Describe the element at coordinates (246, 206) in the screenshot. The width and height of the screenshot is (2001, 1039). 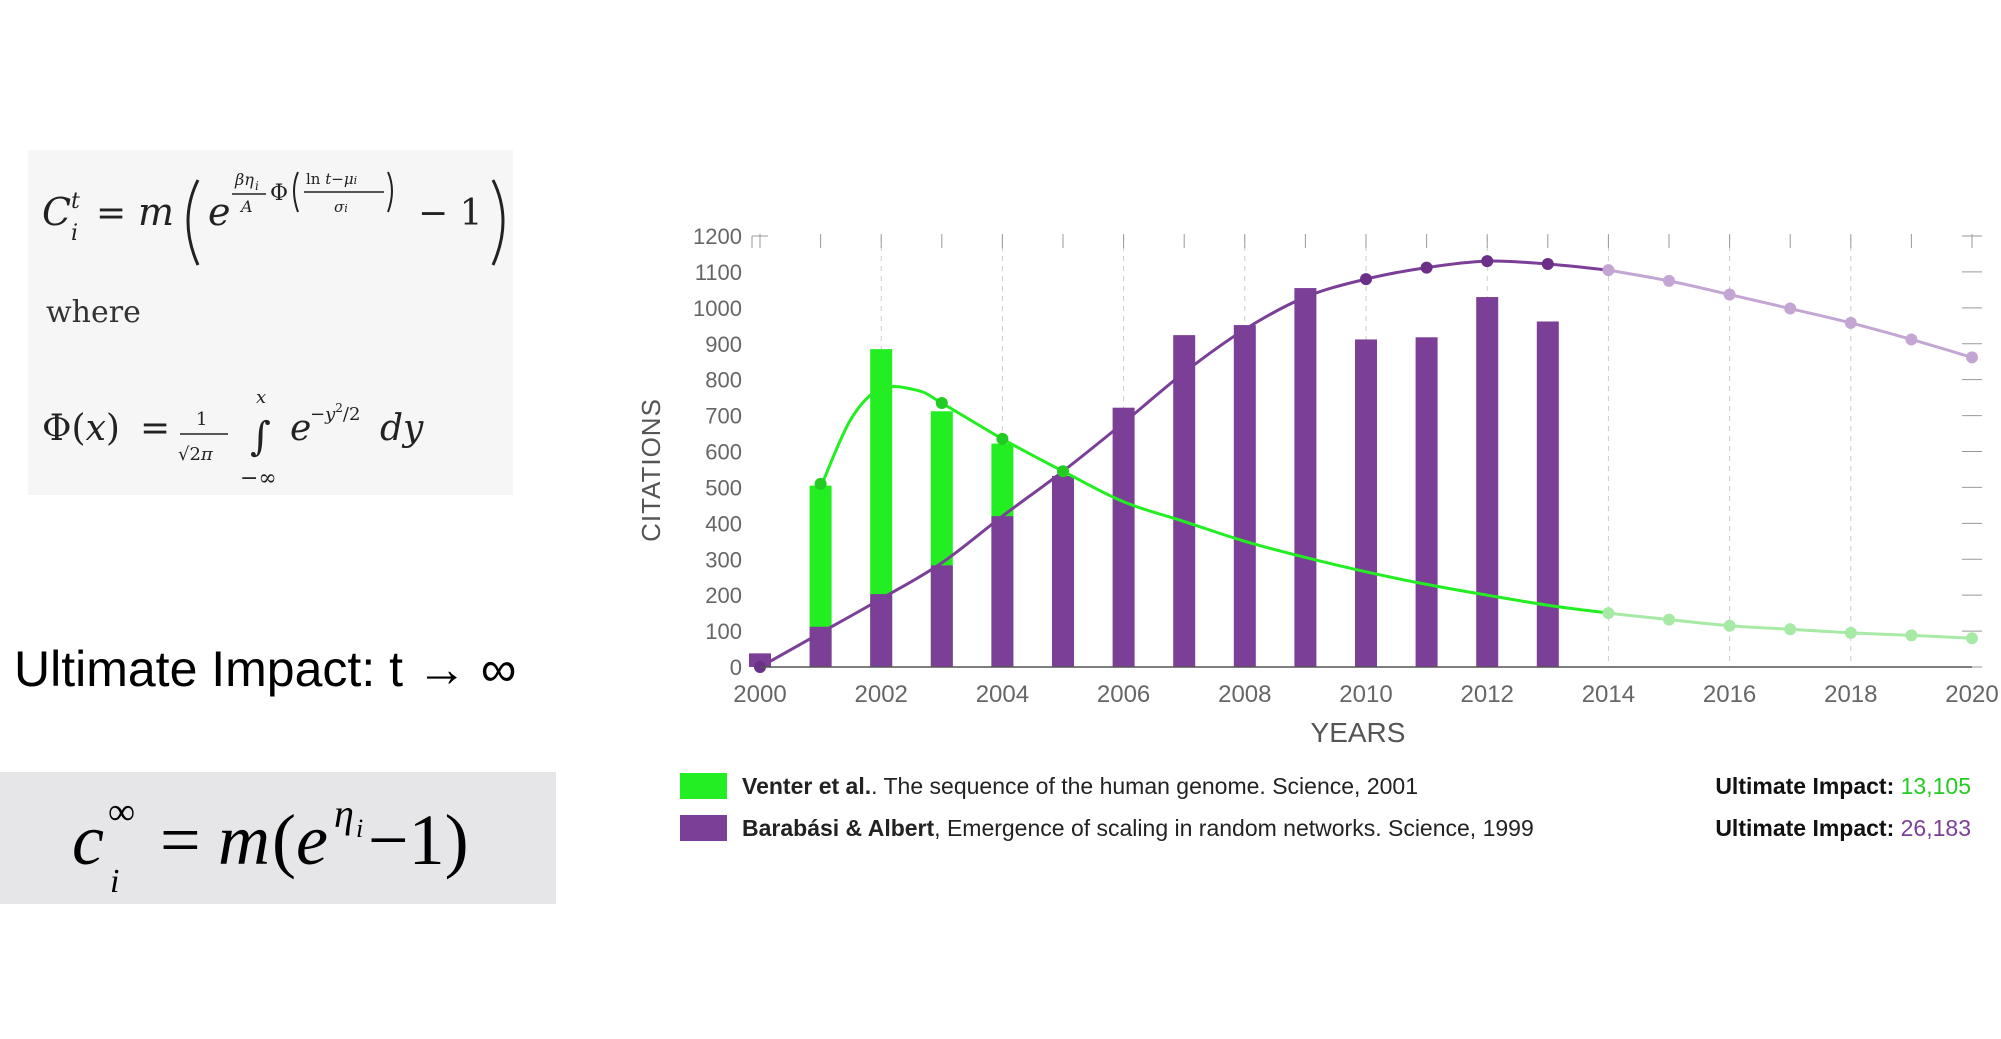
I see `svg-text: A` at that location.